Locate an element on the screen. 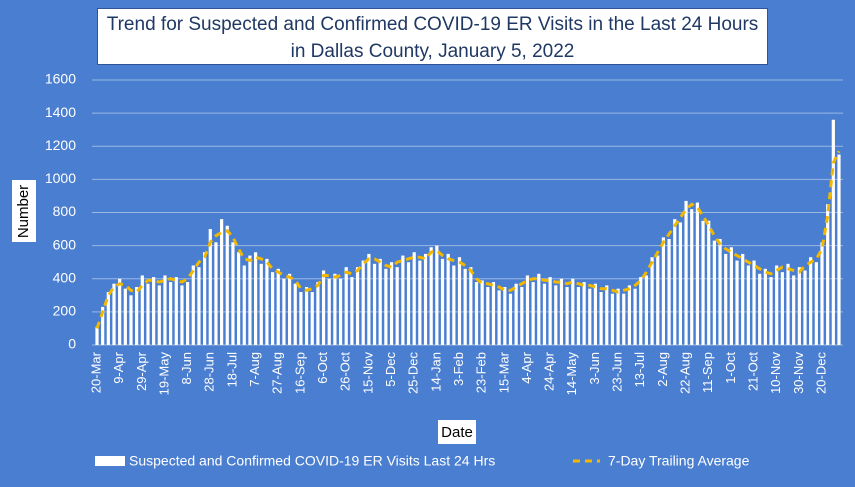 Image resolution: width=855 pixels, height=487 pixels. legend-swatch is located at coordinates (110, 461).